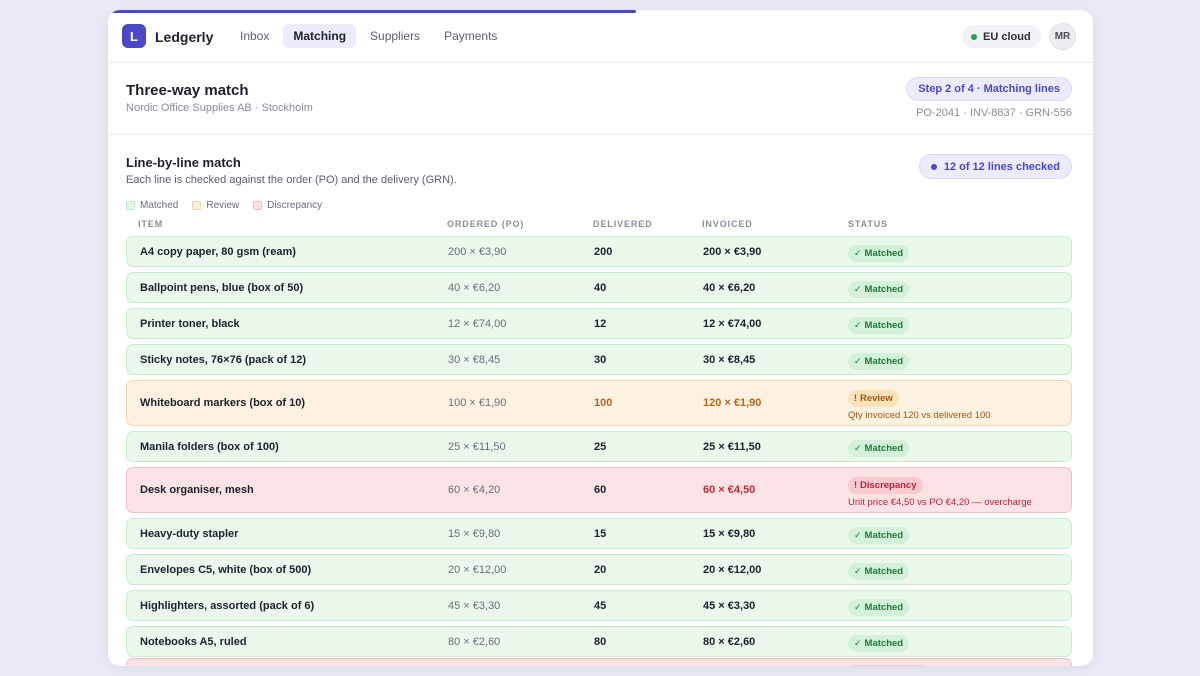 Image resolution: width=1200 pixels, height=676 pixels. I want to click on status-pill: ! Discrepancy, so click(885, 485).